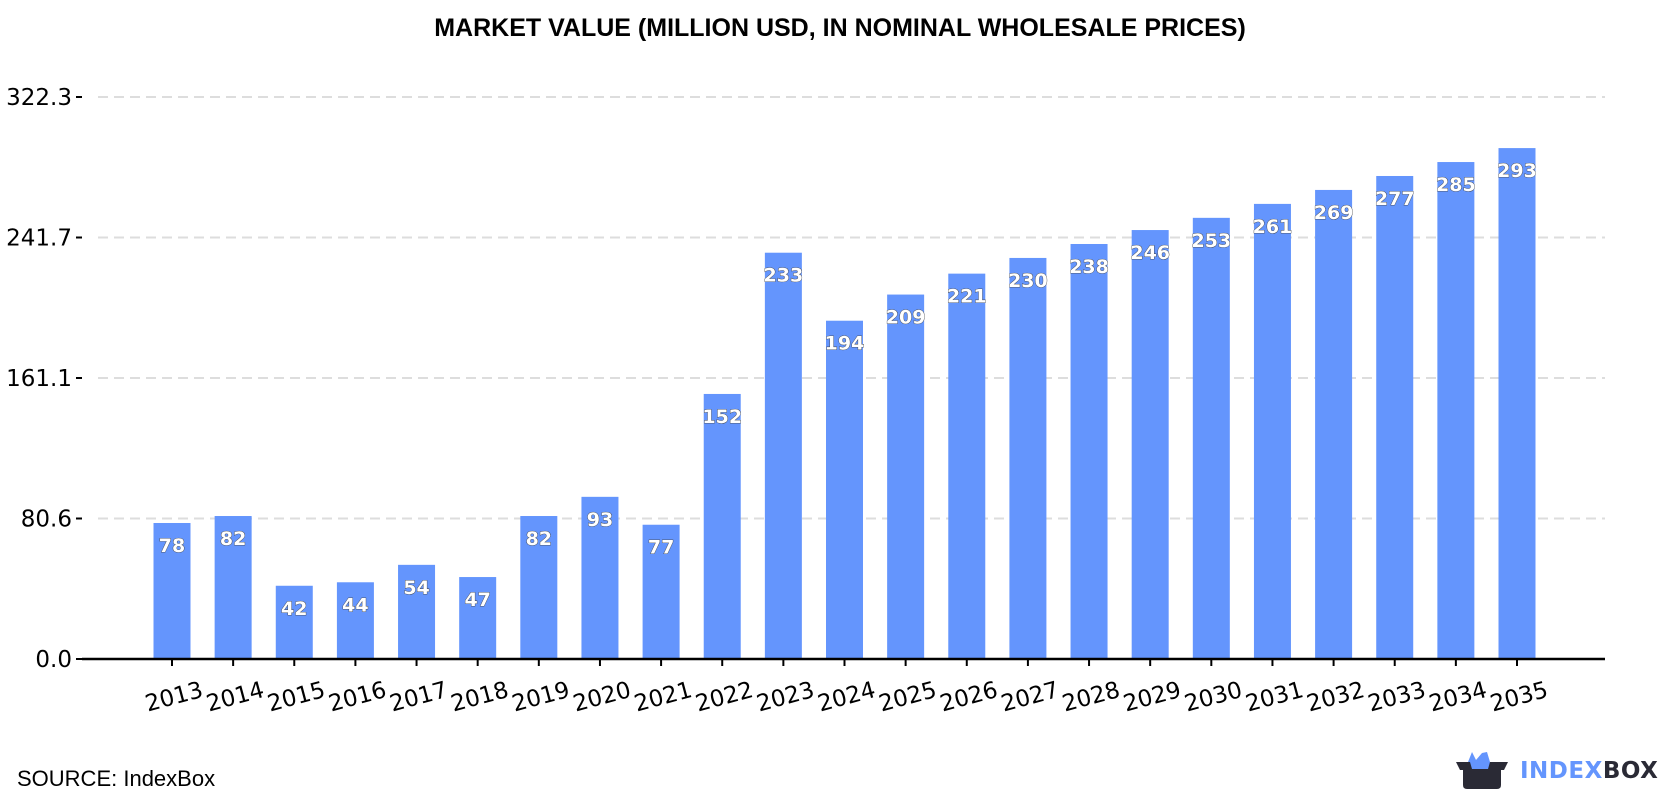 Image resolution: width=1680 pixels, height=800 pixels. Describe the element at coordinates (663, 697) in the screenshot. I see `x-tick-label: 2021` at that location.